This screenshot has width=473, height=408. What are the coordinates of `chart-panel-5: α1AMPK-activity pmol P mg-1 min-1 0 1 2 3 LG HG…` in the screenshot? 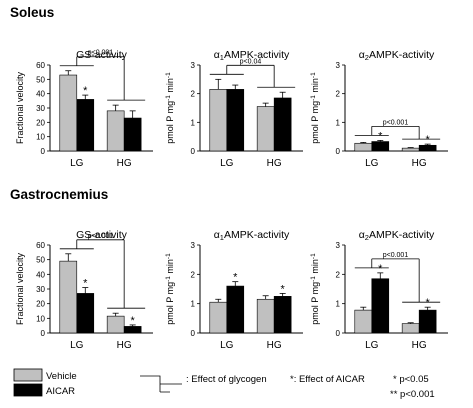 It's located at (234, 290).